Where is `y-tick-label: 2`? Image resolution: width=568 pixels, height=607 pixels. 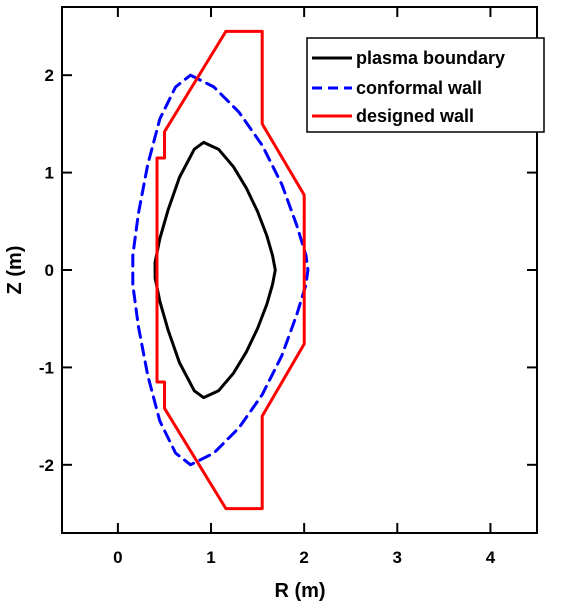
y-tick-label: 2 is located at coordinates (49, 75).